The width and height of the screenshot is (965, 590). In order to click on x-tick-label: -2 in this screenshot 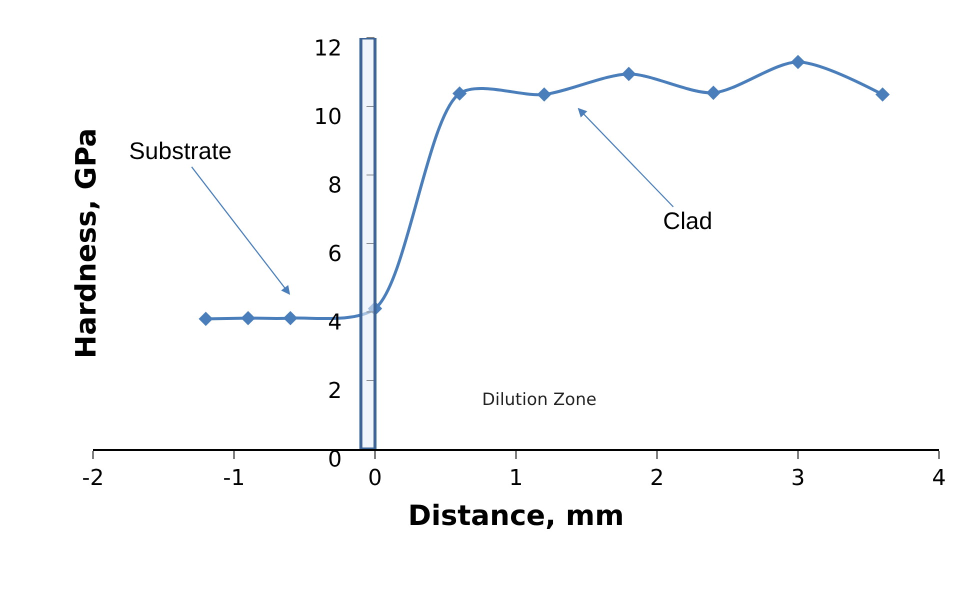, I will do `click(93, 479)`.